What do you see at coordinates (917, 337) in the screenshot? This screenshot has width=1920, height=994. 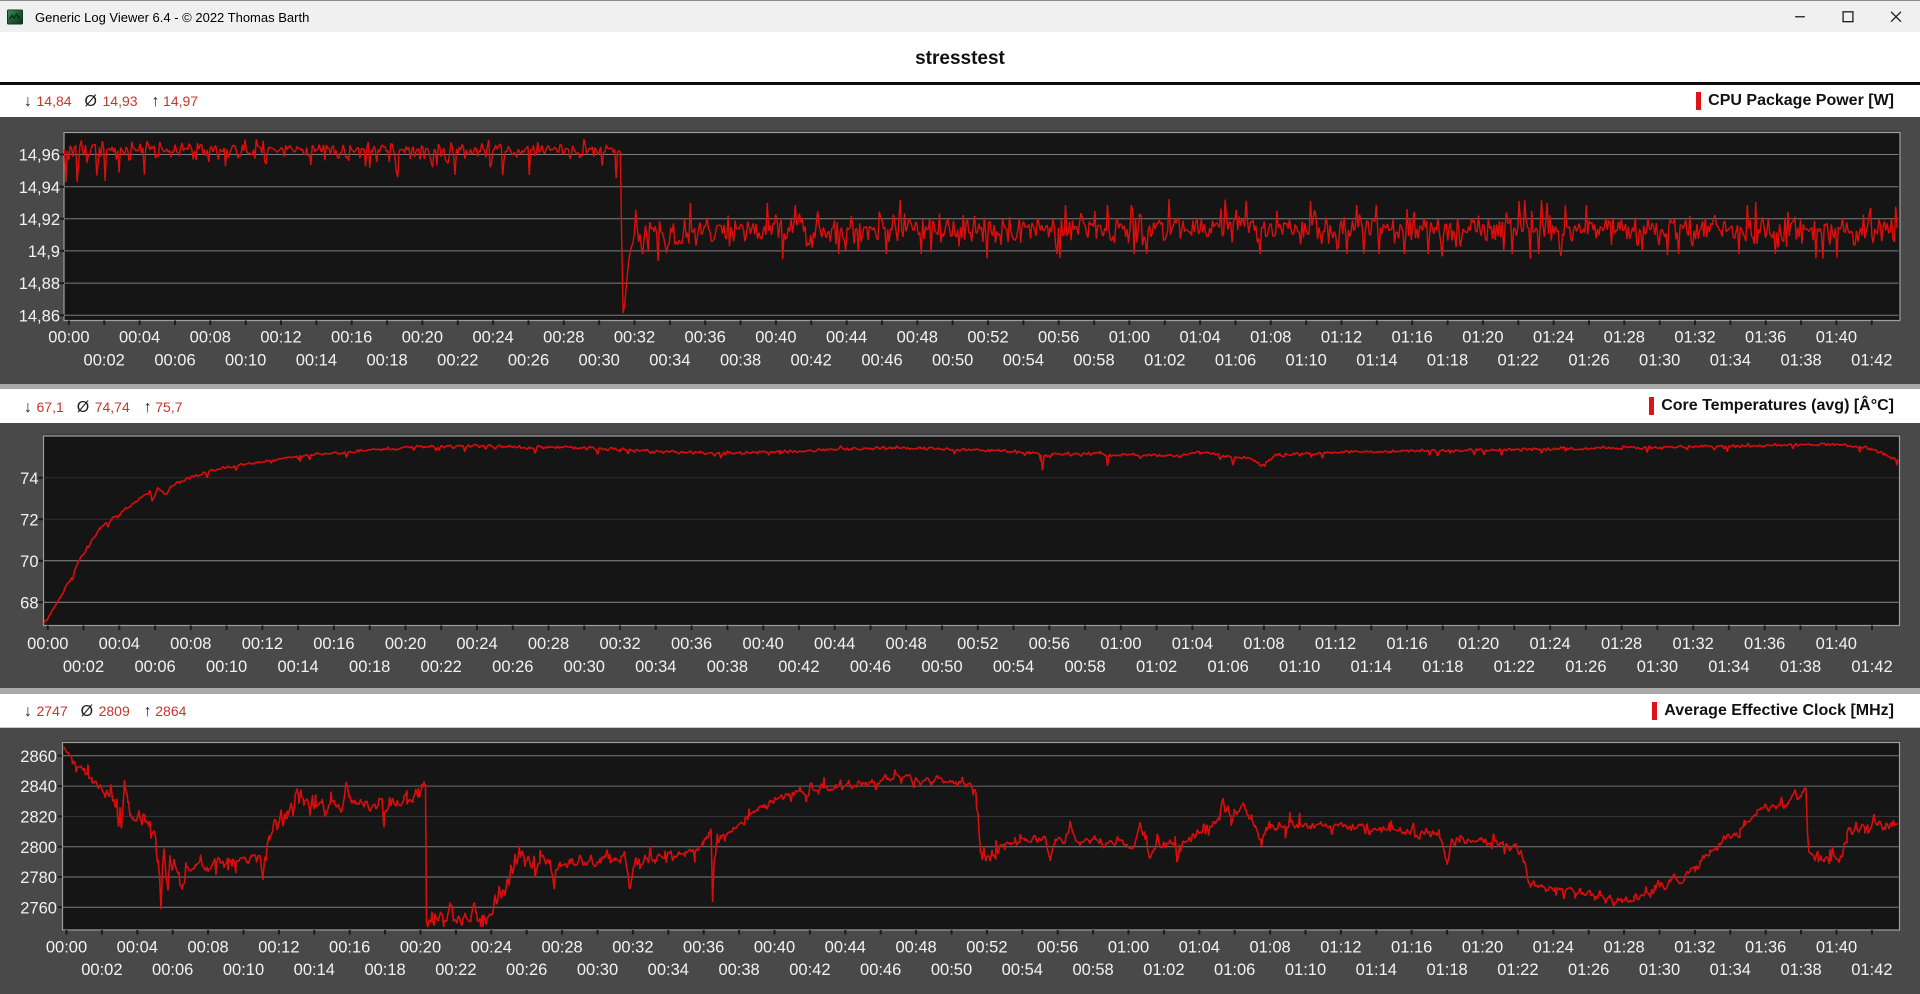 I see `svg-text: 00:48` at bounding box center [917, 337].